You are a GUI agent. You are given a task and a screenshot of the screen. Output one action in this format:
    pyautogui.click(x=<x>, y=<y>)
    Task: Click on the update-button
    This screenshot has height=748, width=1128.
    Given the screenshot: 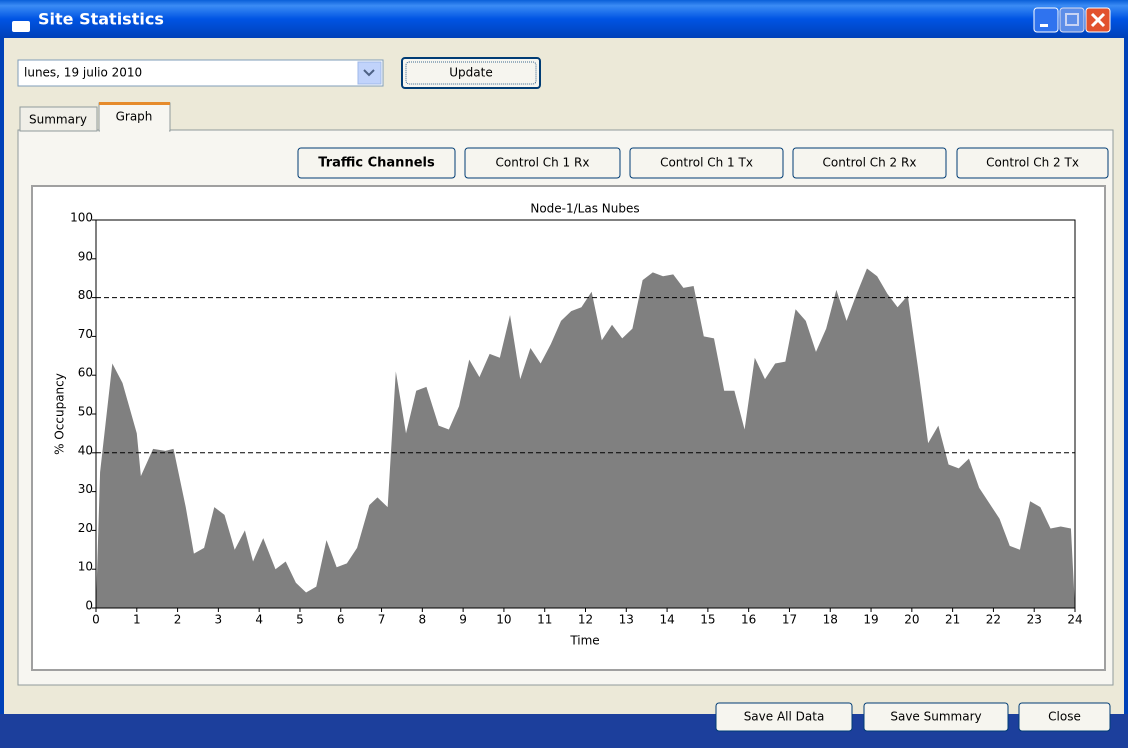 What is the action you would take?
    pyautogui.click(x=471, y=73)
    